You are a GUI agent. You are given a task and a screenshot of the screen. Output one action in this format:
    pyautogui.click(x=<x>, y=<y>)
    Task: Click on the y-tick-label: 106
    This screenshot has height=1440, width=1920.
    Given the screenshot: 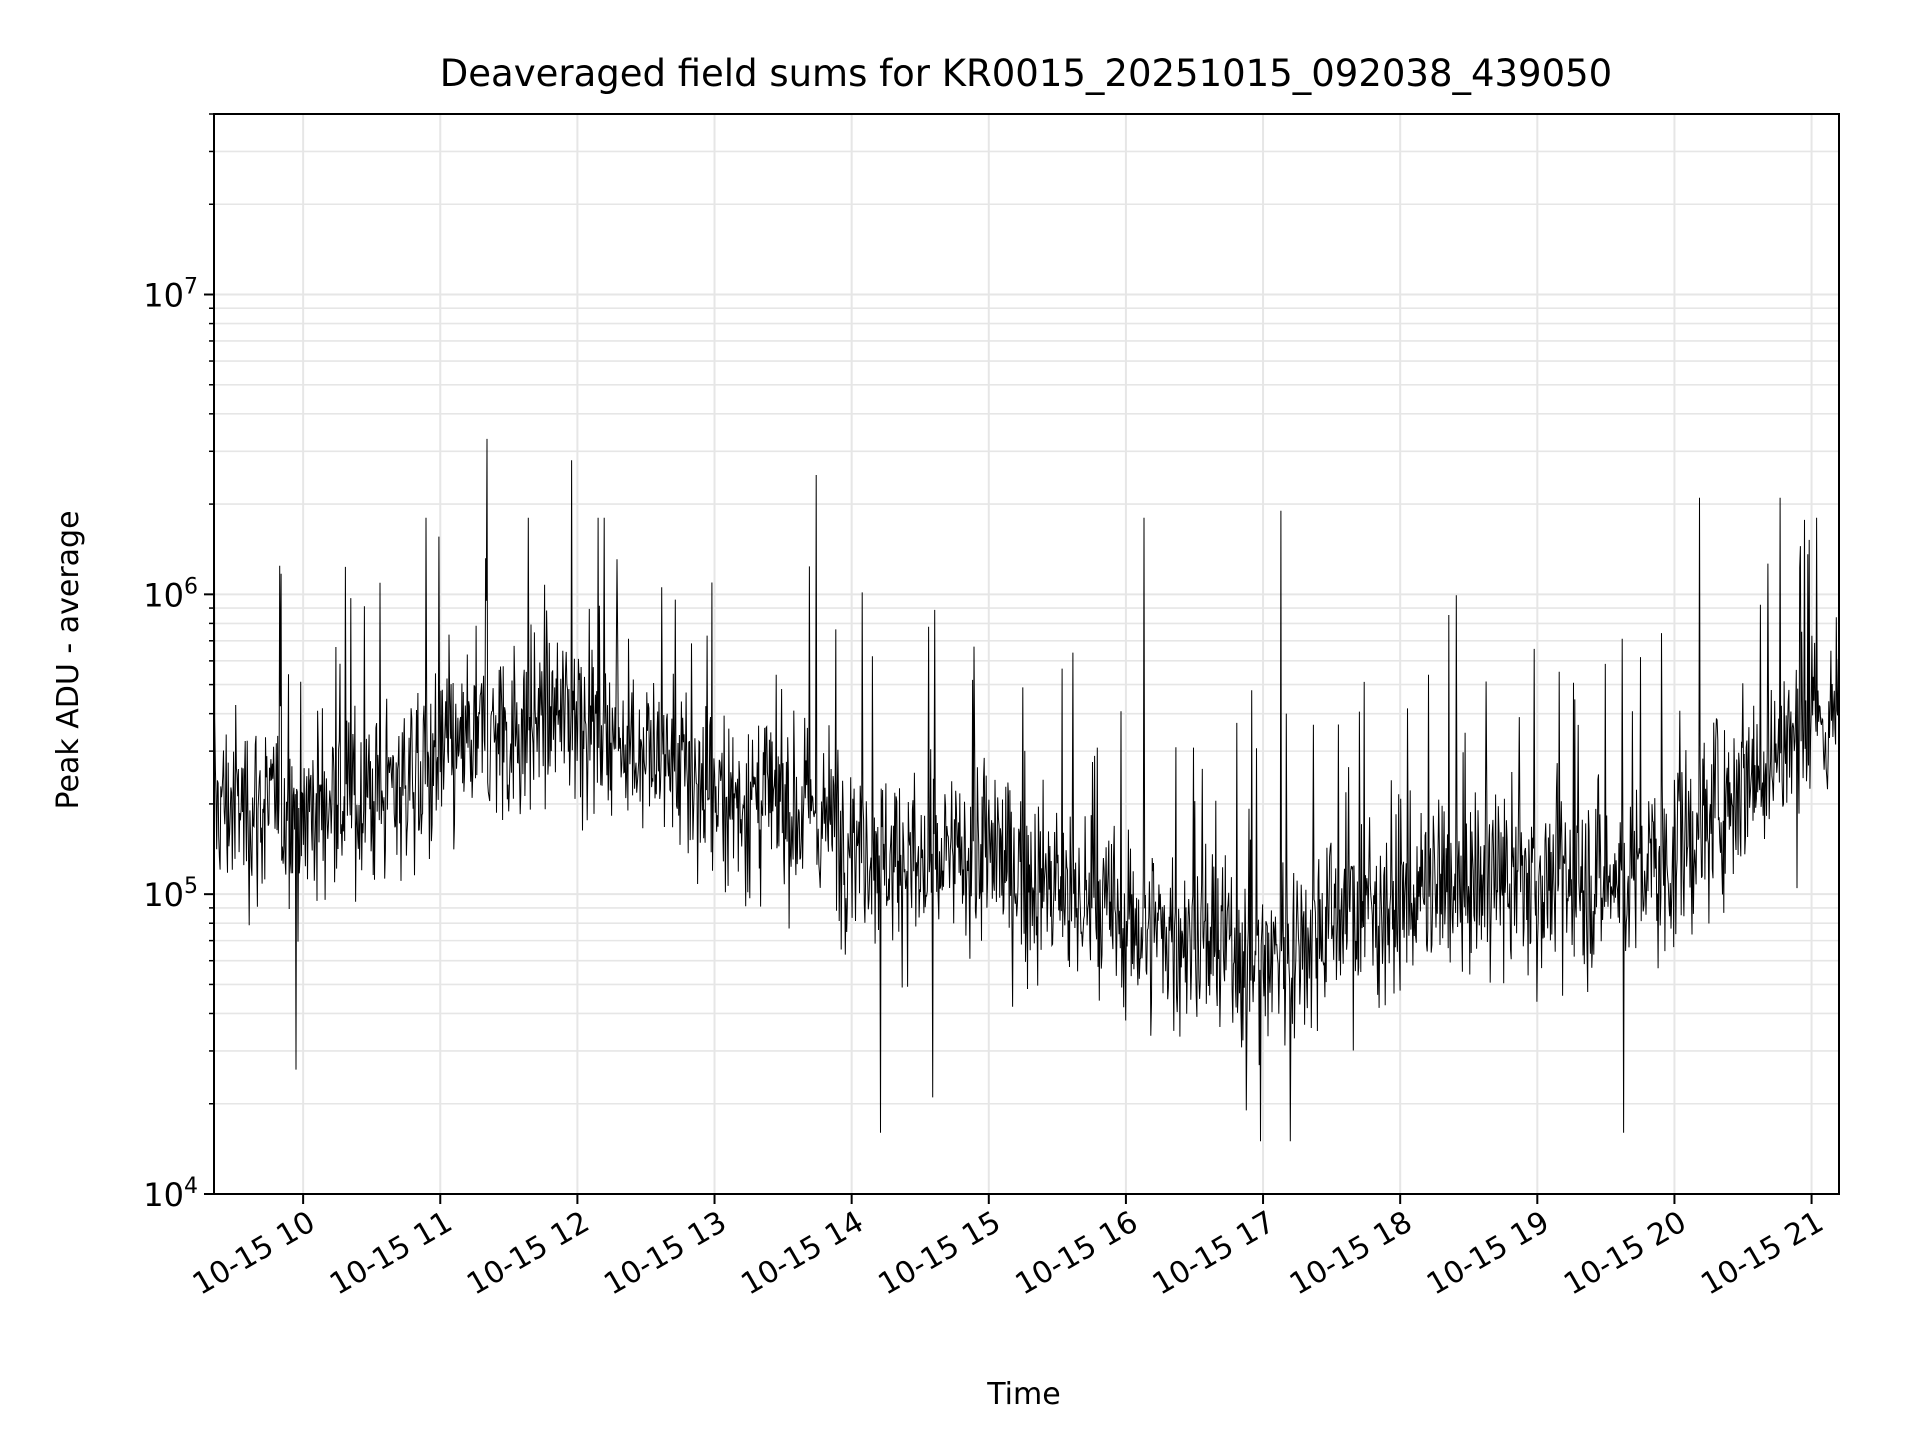 What is the action you would take?
    pyautogui.click(x=170, y=594)
    